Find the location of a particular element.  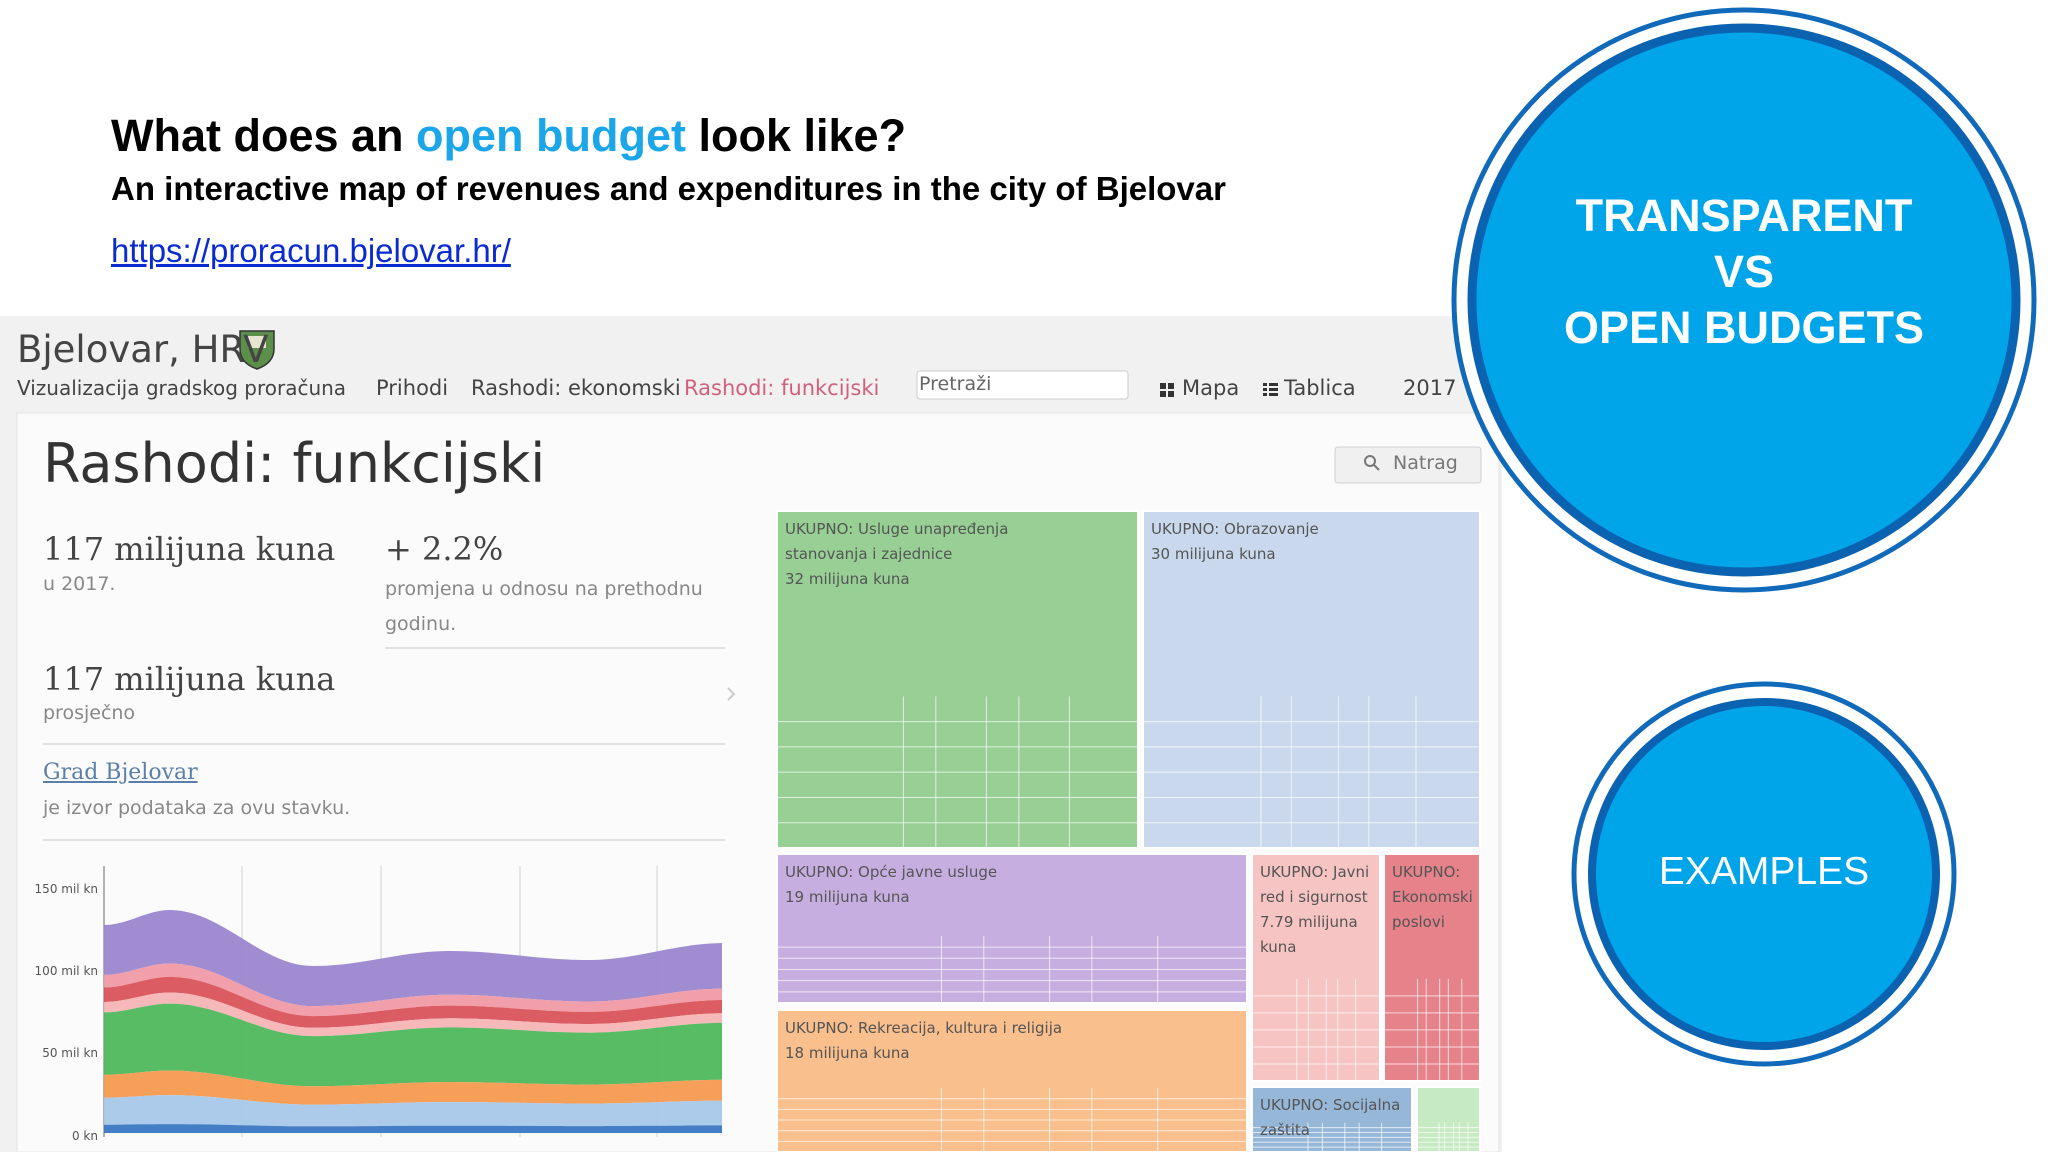

slide-title: What does an open budget look like? is located at coordinates (508, 136).